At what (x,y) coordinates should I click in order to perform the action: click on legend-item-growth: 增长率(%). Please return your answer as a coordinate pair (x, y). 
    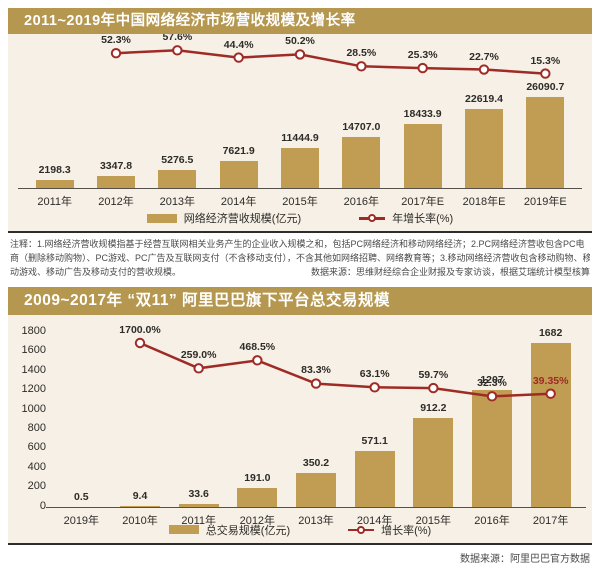
    Looking at the image, I should click on (389, 530).